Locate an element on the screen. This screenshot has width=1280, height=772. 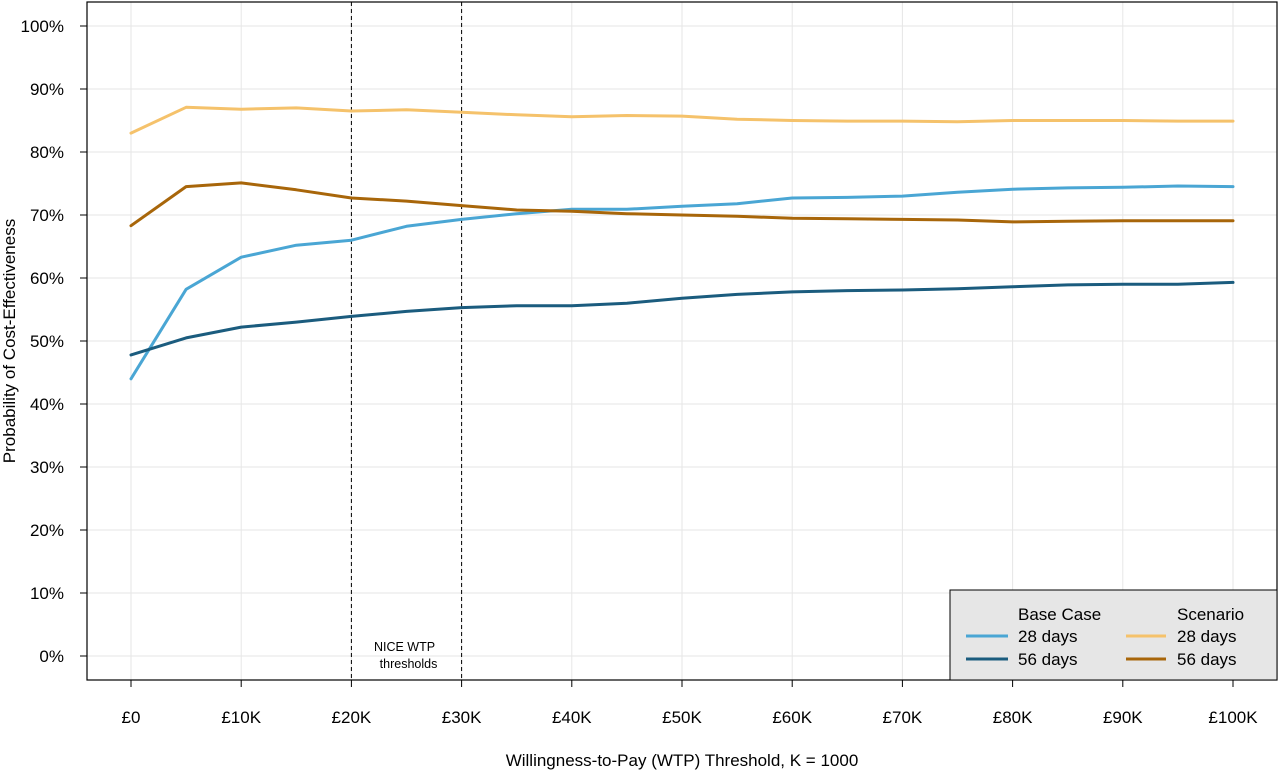
x-tick-label-10: £100K is located at coordinates (1233, 717).